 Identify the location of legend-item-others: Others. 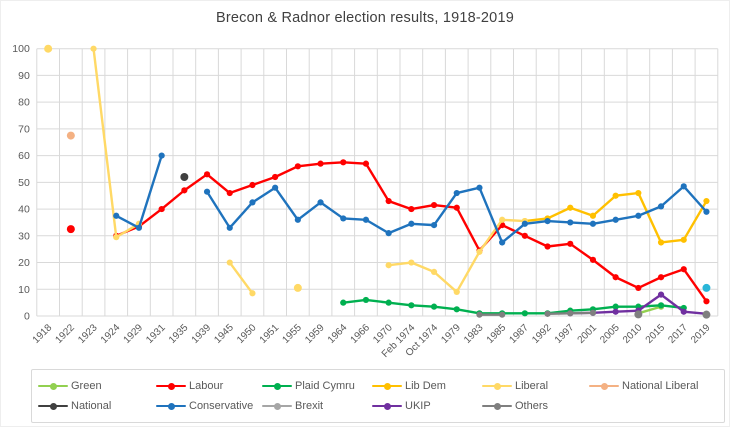
(535, 406).